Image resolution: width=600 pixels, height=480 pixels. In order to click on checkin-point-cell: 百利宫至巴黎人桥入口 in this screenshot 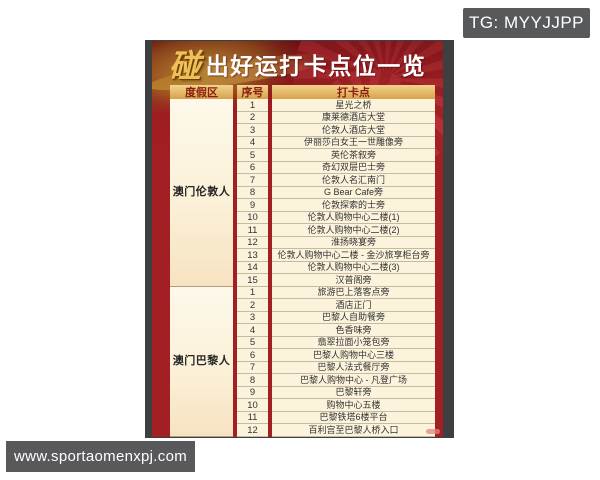, I will do `click(353, 430)`.